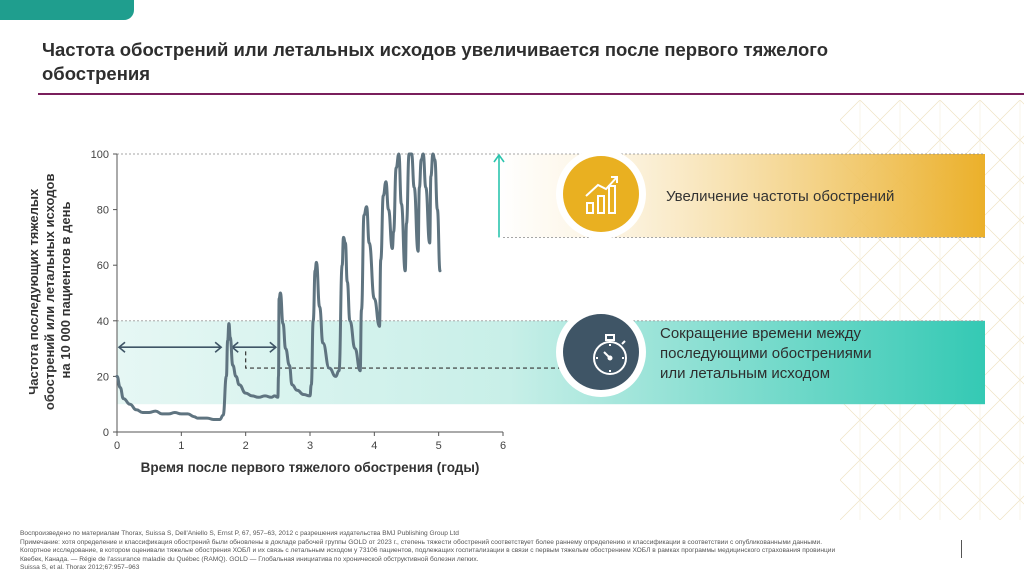  What do you see at coordinates (404, 360) in the screenshot?
I see `interval-dashed-connector` at bounding box center [404, 360].